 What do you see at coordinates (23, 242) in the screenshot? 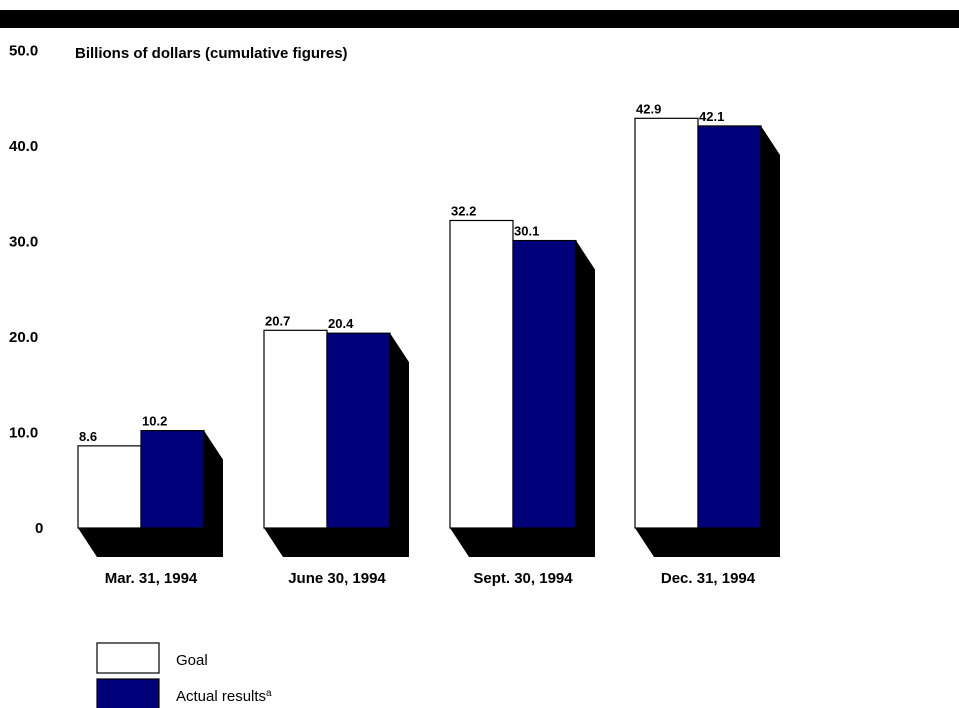
I see `y-tick-label: 30.0` at bounding box center [23, 242].